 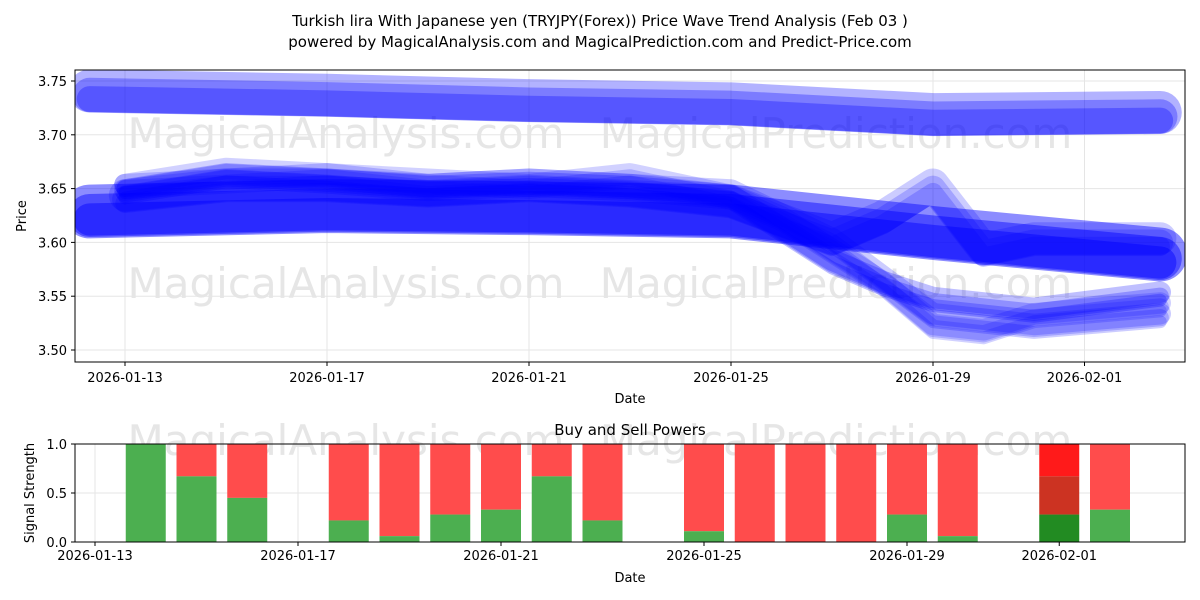 I want to click on y-axis-label: Price, so click(x=22, y=216).